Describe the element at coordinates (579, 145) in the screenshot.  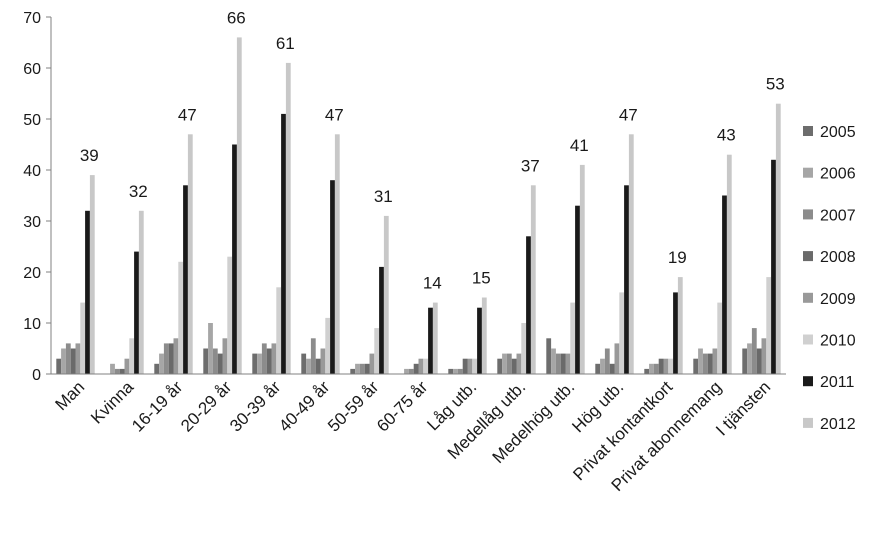
I see `data-label: 41` at that location.